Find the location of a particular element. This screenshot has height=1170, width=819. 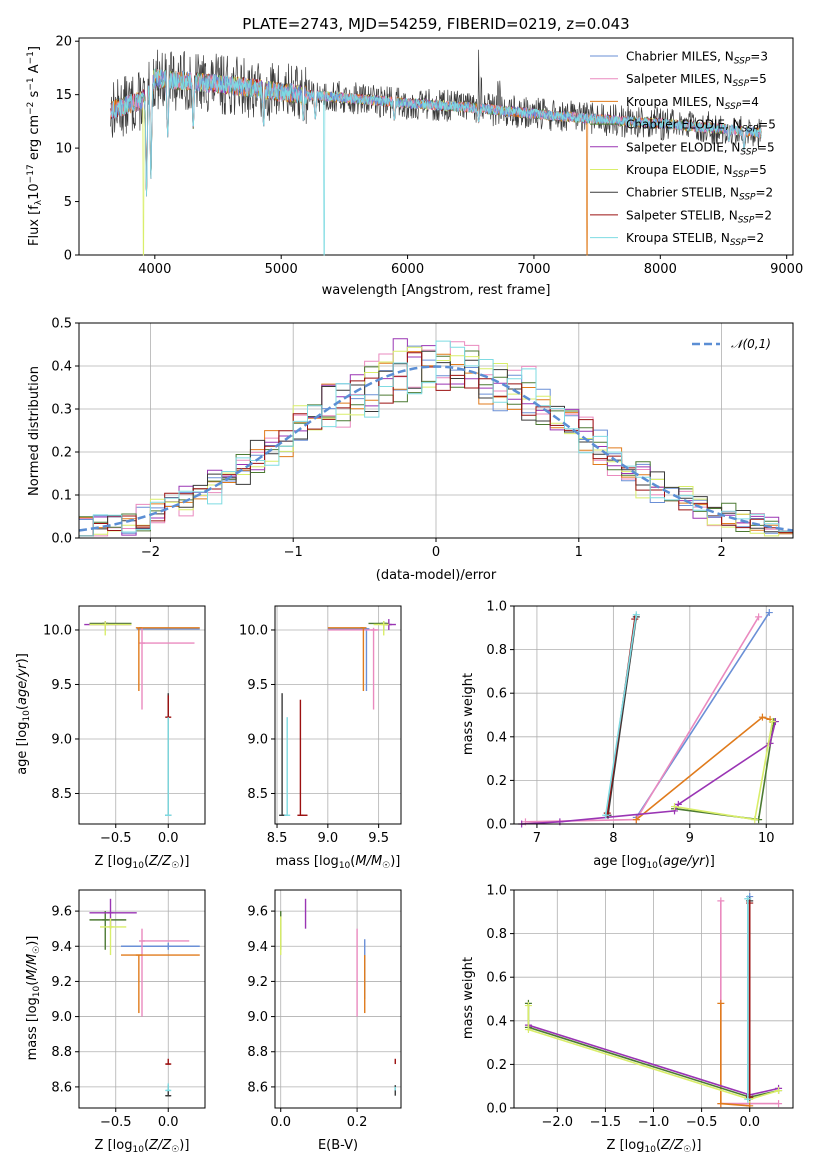

age-vs-z-panel: −0.5 0.0 8.5 9.0 9.5 10.0 is located at coordinates (124, 725).